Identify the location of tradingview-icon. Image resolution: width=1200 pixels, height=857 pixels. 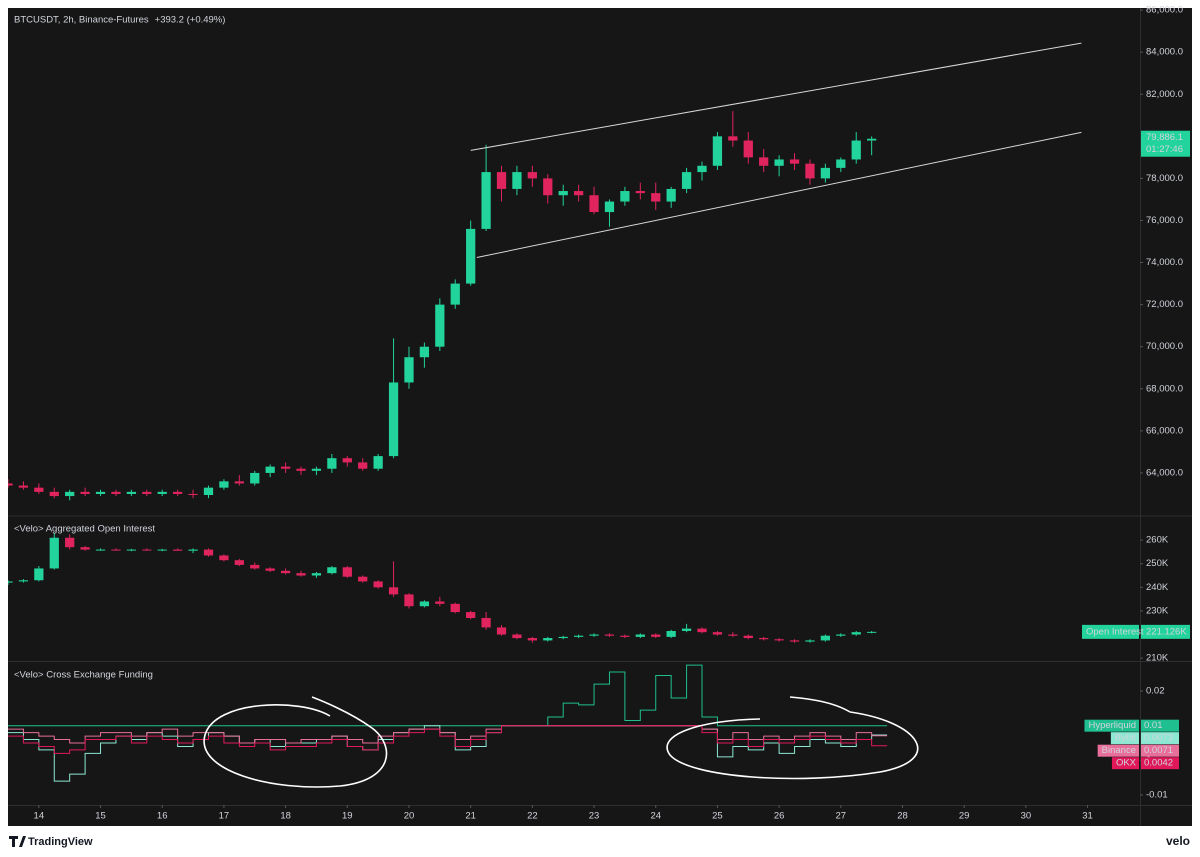
(17, 841).